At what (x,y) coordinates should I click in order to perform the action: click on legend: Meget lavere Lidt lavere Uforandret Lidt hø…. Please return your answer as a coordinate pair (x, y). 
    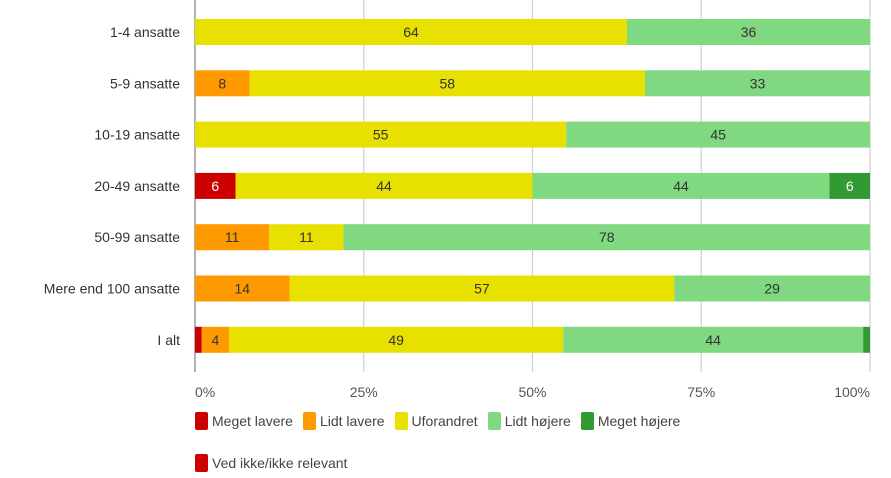
    Looking at the image, I should click on (540, 442).